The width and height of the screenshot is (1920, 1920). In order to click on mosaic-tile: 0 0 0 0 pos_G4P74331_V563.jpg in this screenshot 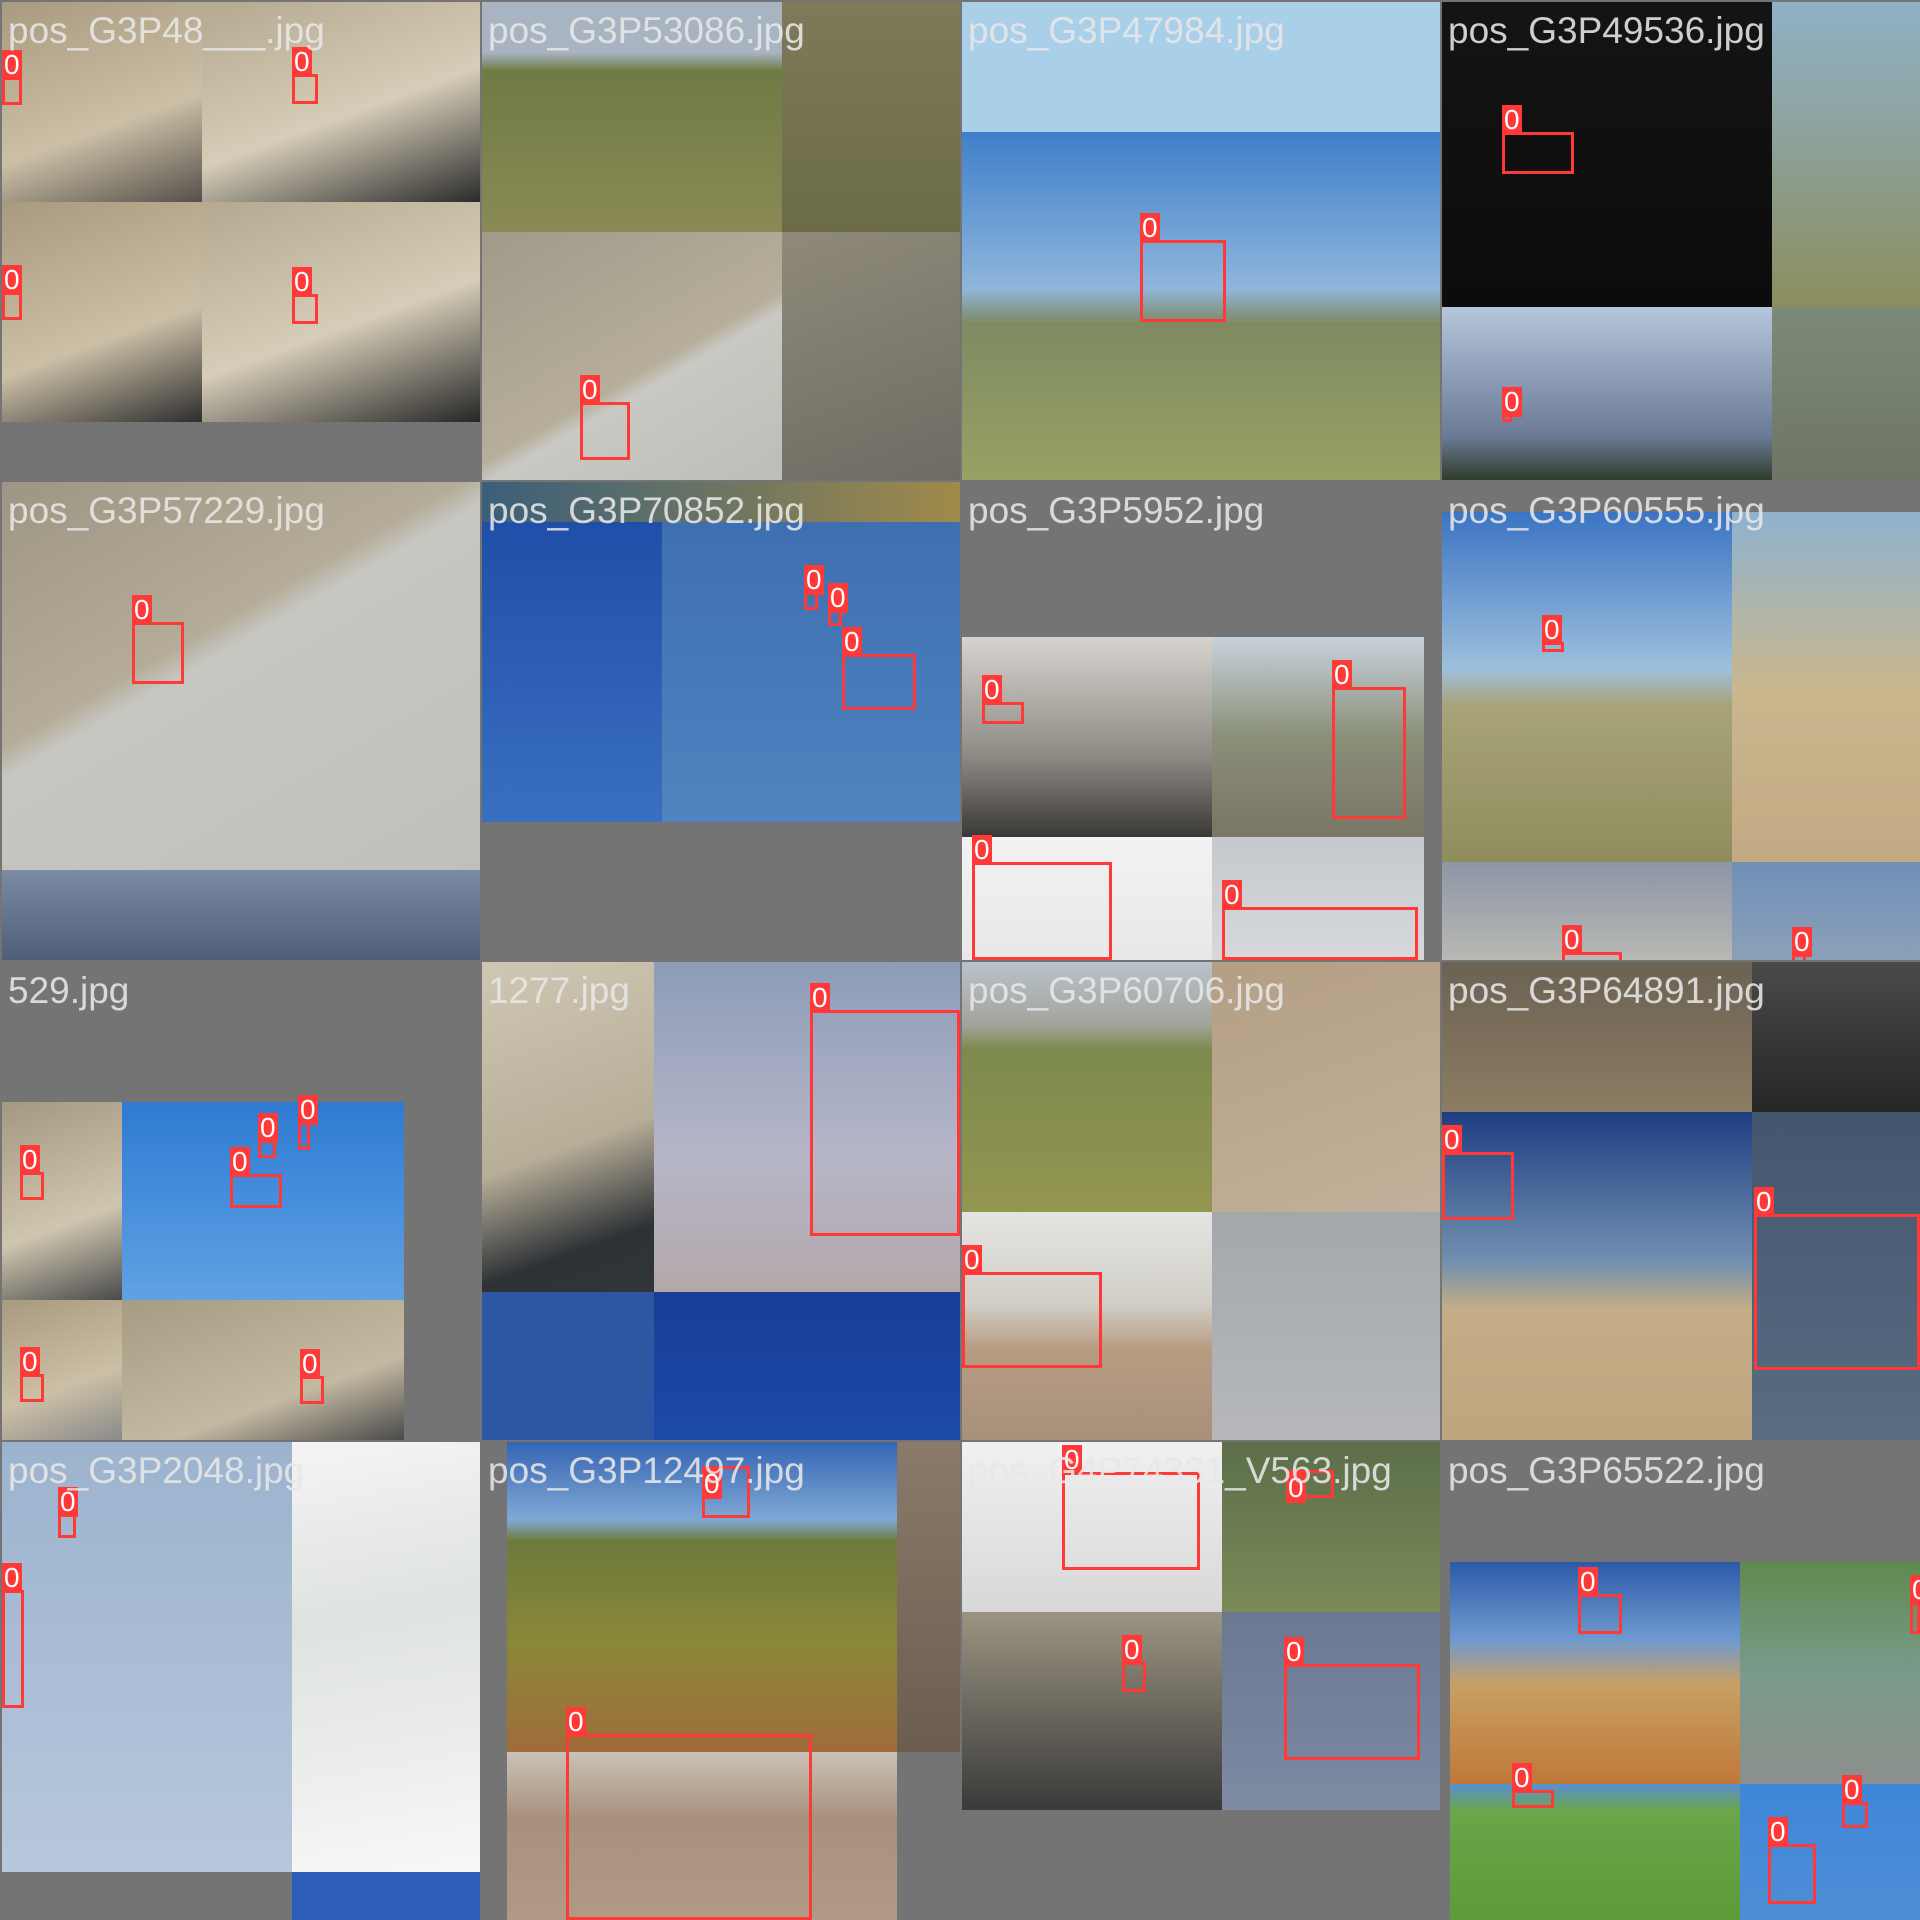, I will do `click(1201, 1681)`.